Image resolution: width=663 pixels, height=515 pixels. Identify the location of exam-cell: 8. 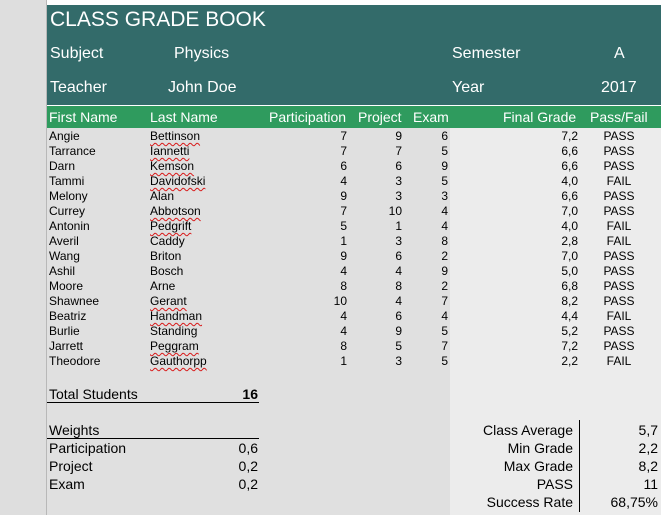
(444, 241).